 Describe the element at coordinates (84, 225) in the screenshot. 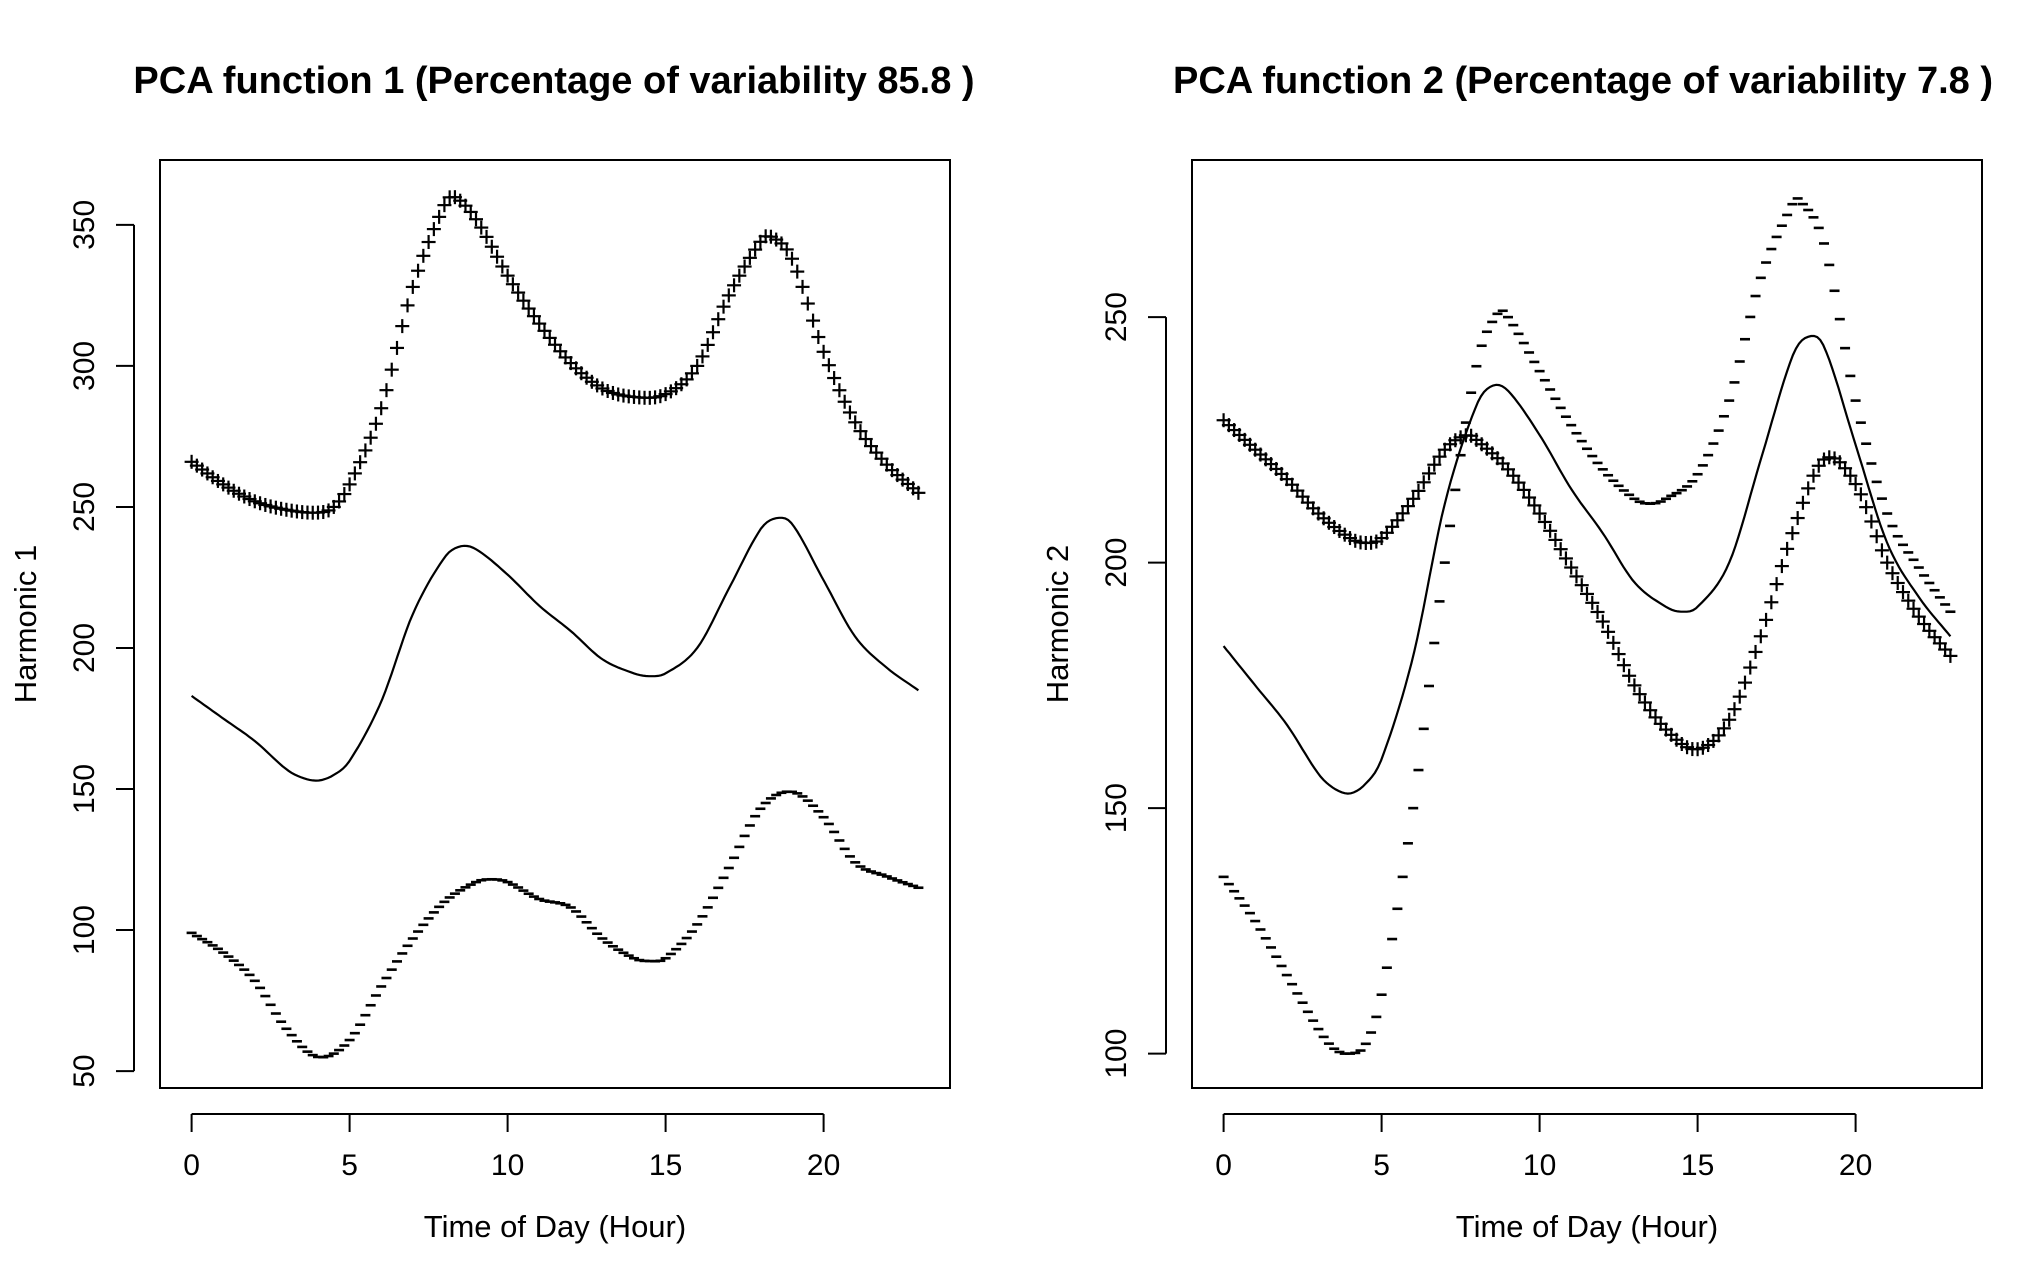

I see `y-tick-label: 350` at that location.